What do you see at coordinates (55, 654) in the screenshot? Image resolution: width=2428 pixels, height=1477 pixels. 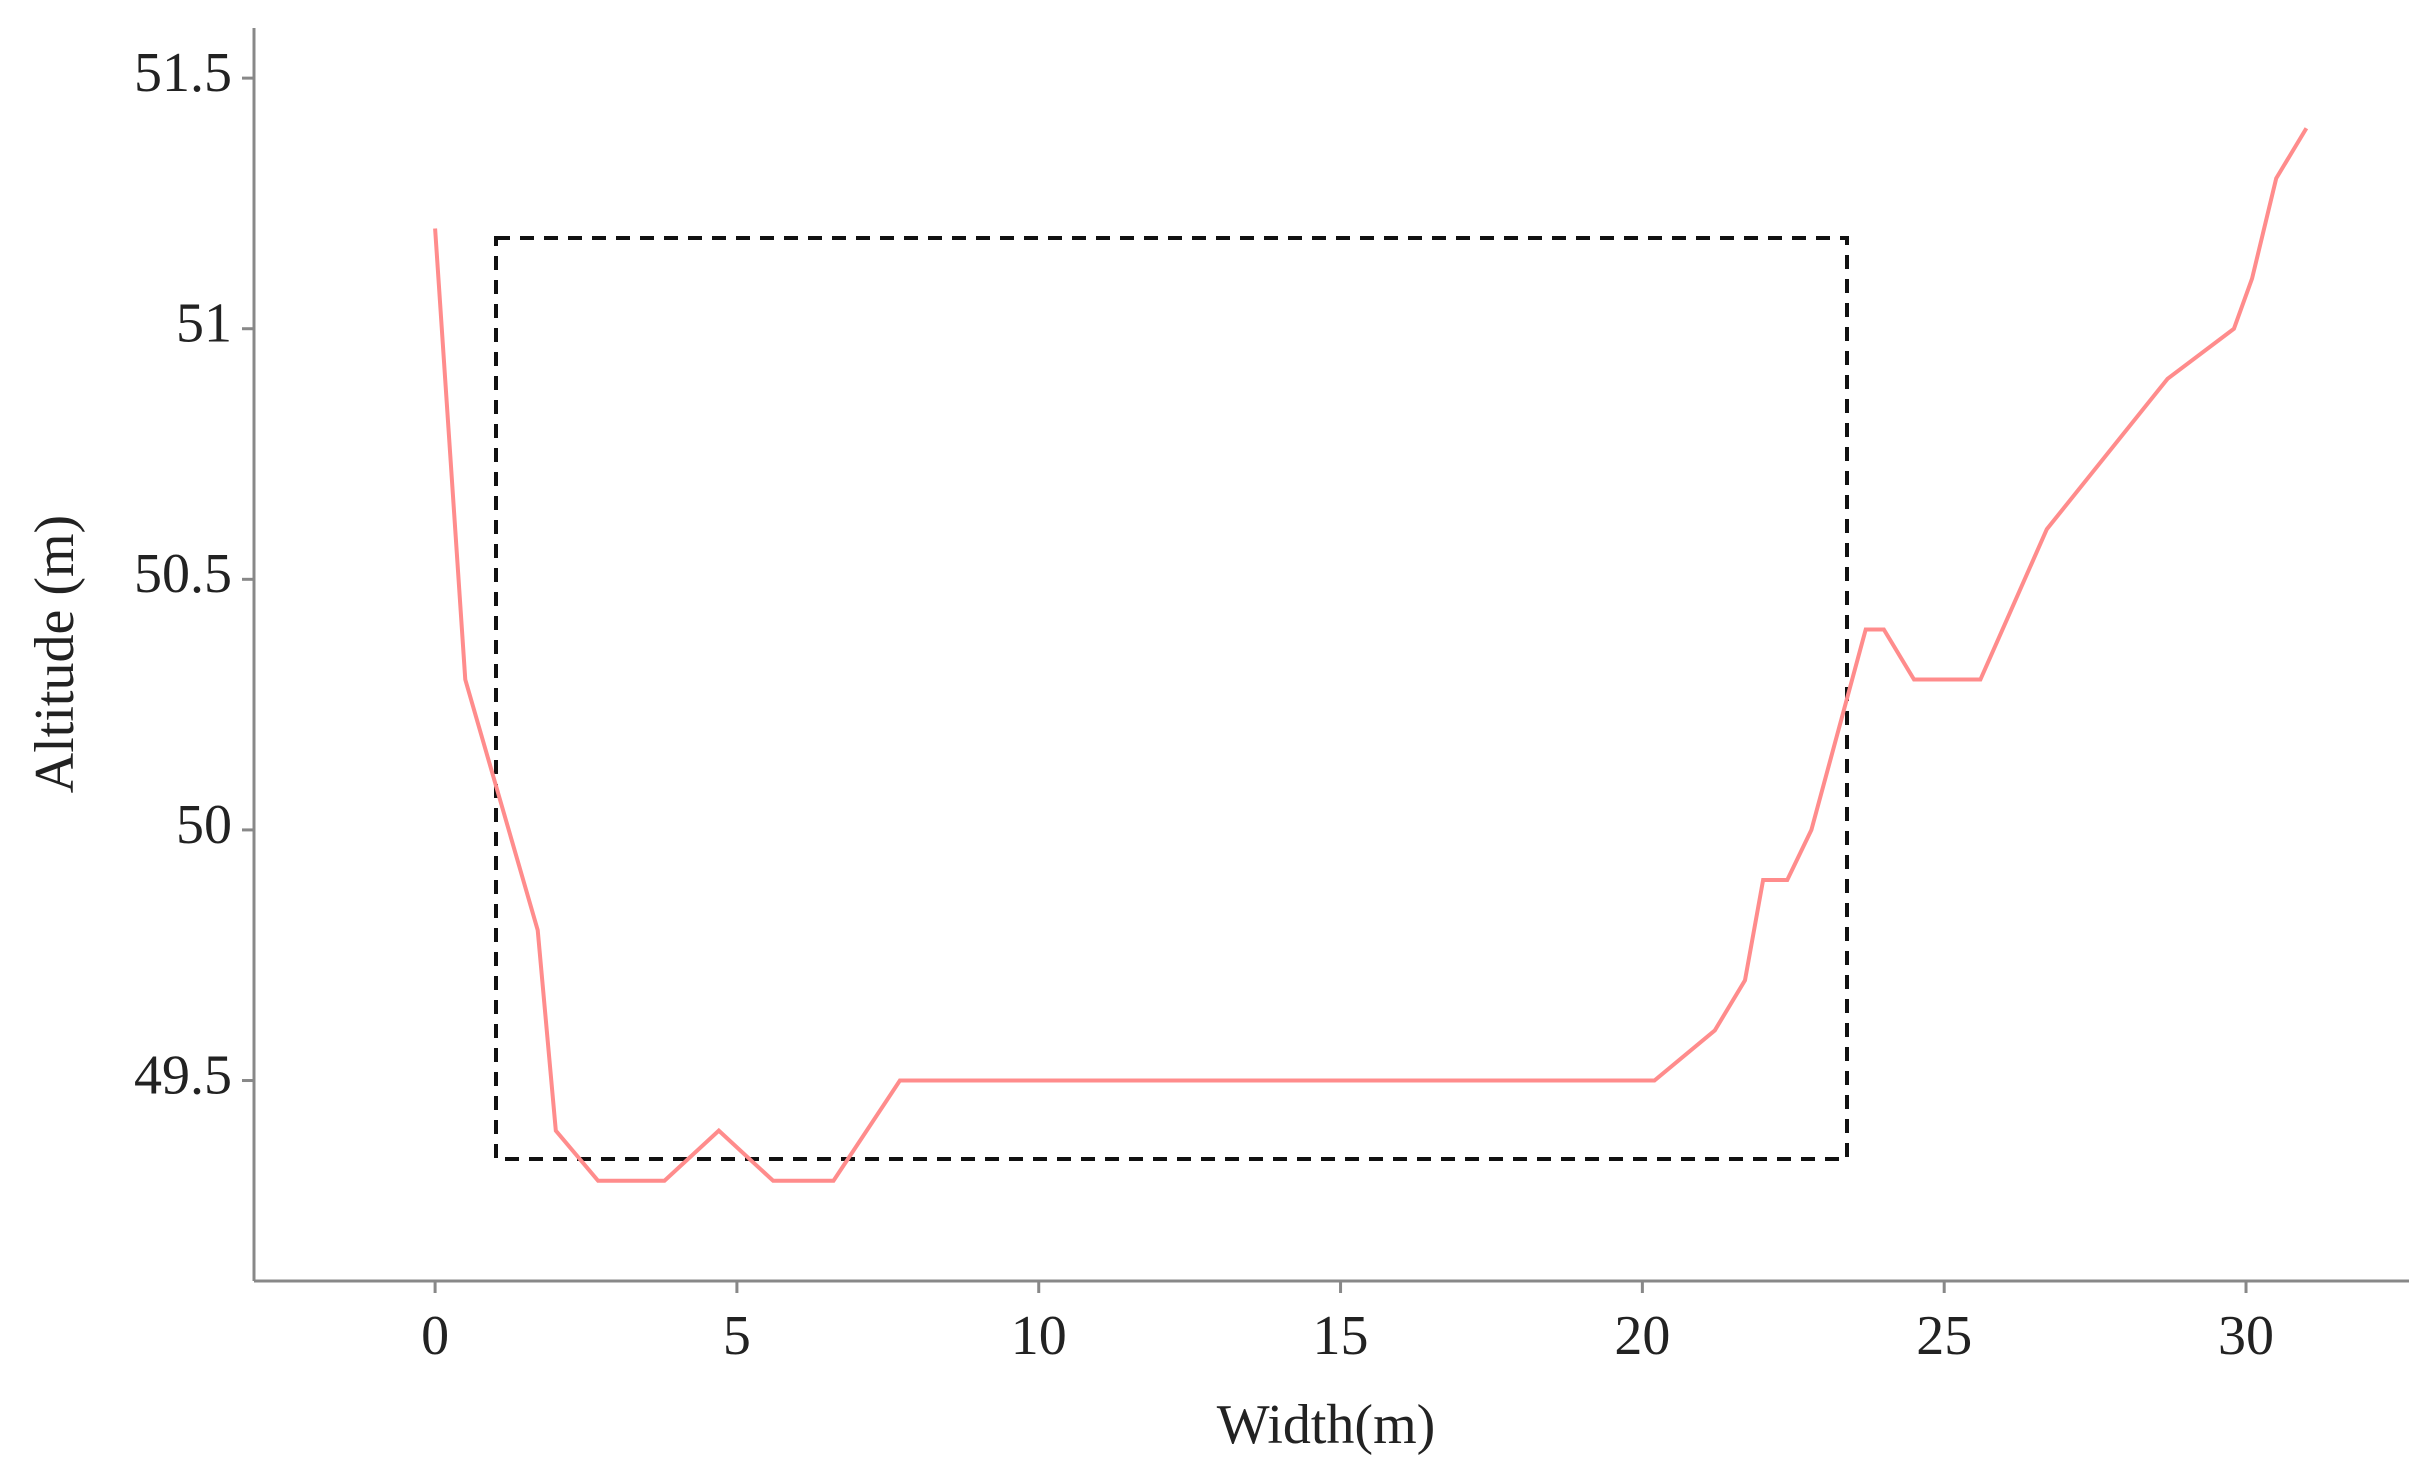 I see `y-axis-label: Altitude (m)` at bounding box center [55, 654].